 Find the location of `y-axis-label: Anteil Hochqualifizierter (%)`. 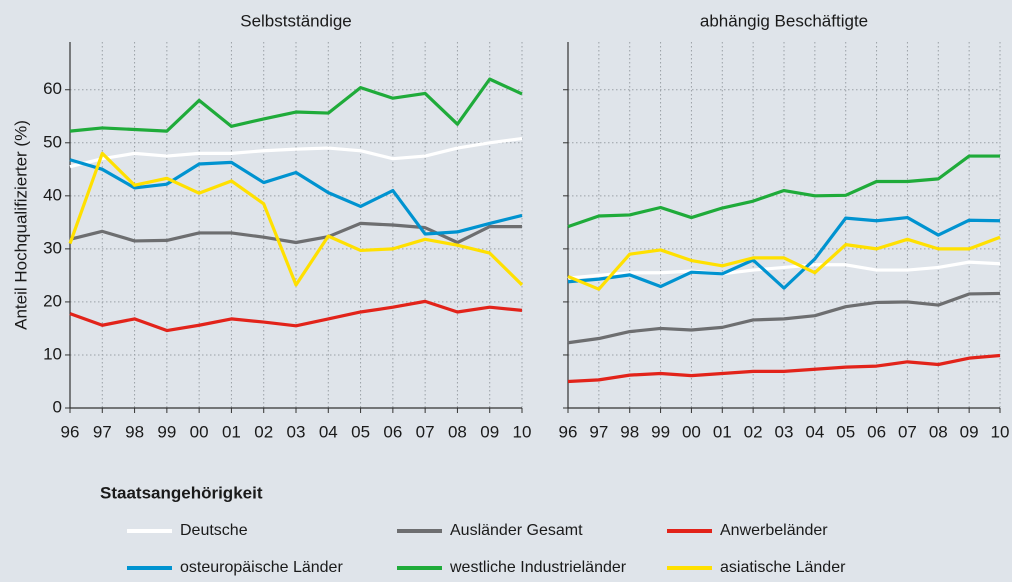

y-axis-label: Anteil Hochqualifizierter (%) is located at coordinates (20, 225).